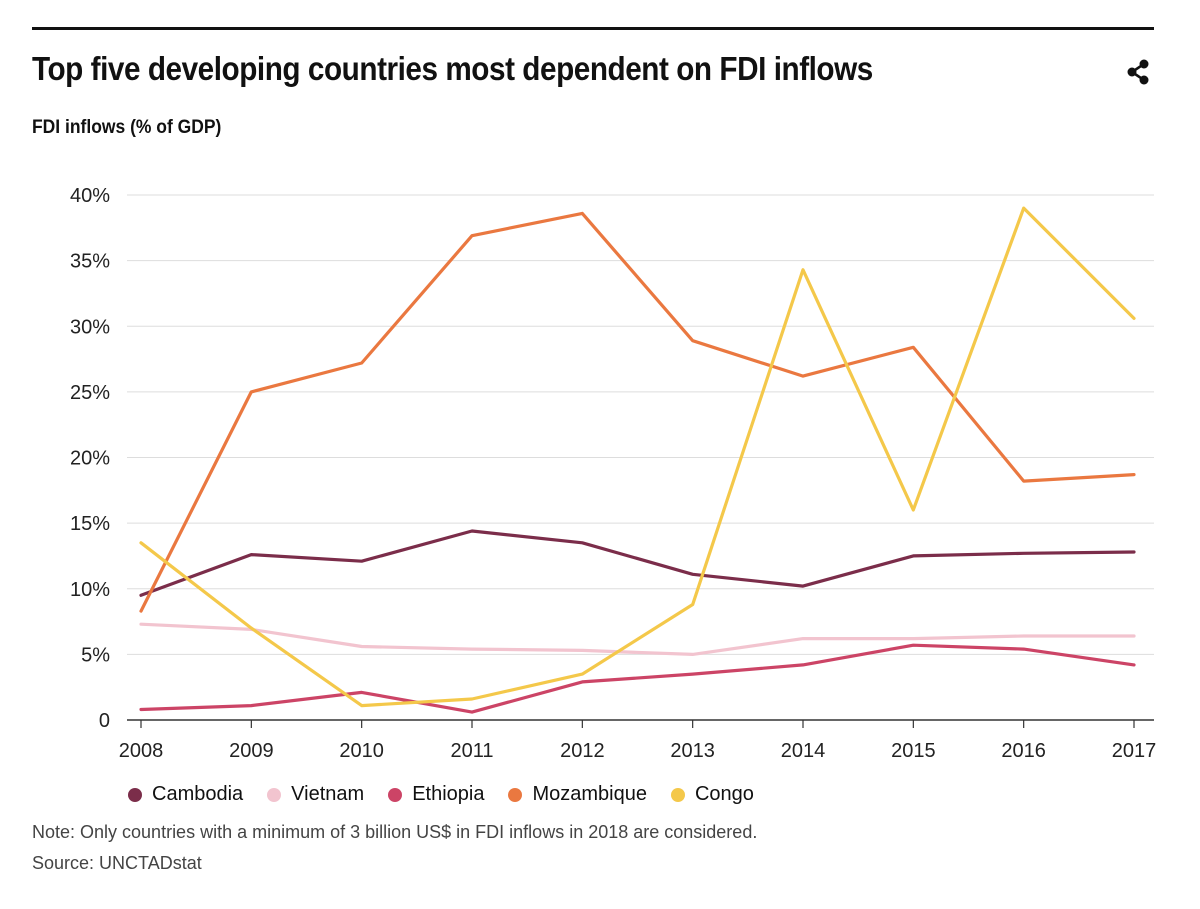  What do you see at coordinates (448, 794) in the screenshot?
I see `legend-label: Ethiopia` at bounding box center [448, 794].